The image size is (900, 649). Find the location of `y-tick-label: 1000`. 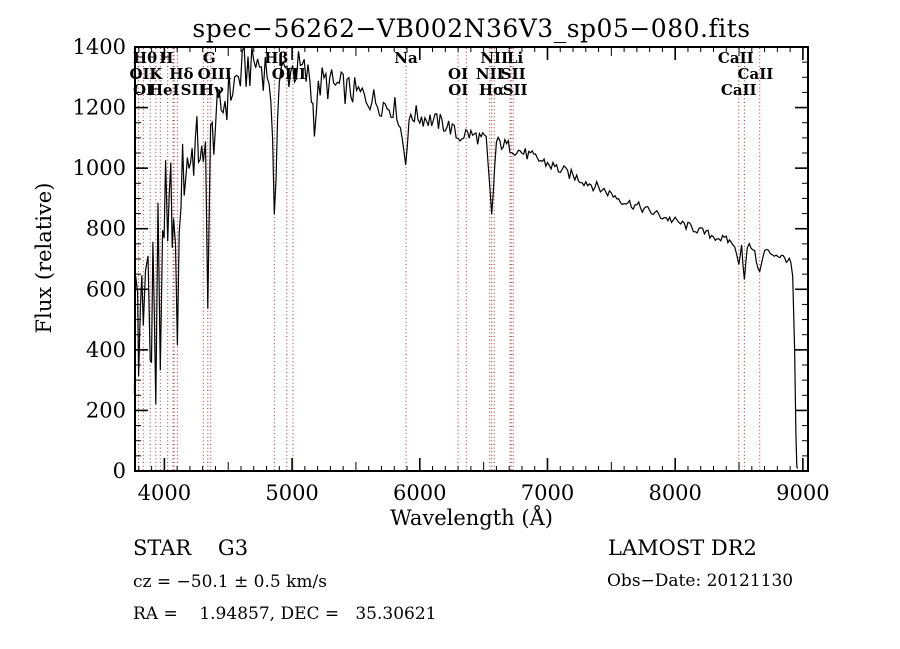

y-tick-label: 1000 is located at coordinates (99, 168).